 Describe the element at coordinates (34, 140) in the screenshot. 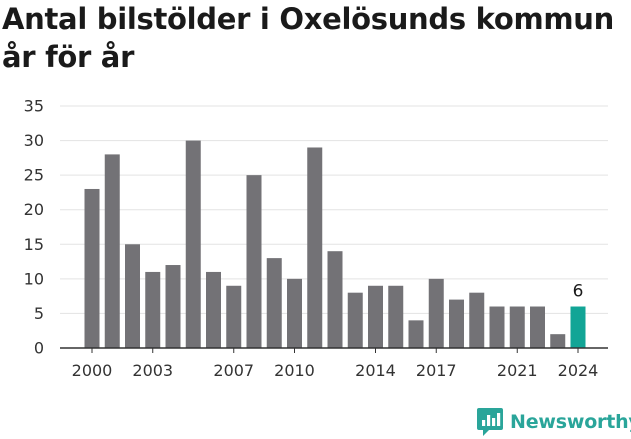

I see `y-tick-label: 30` at that location.